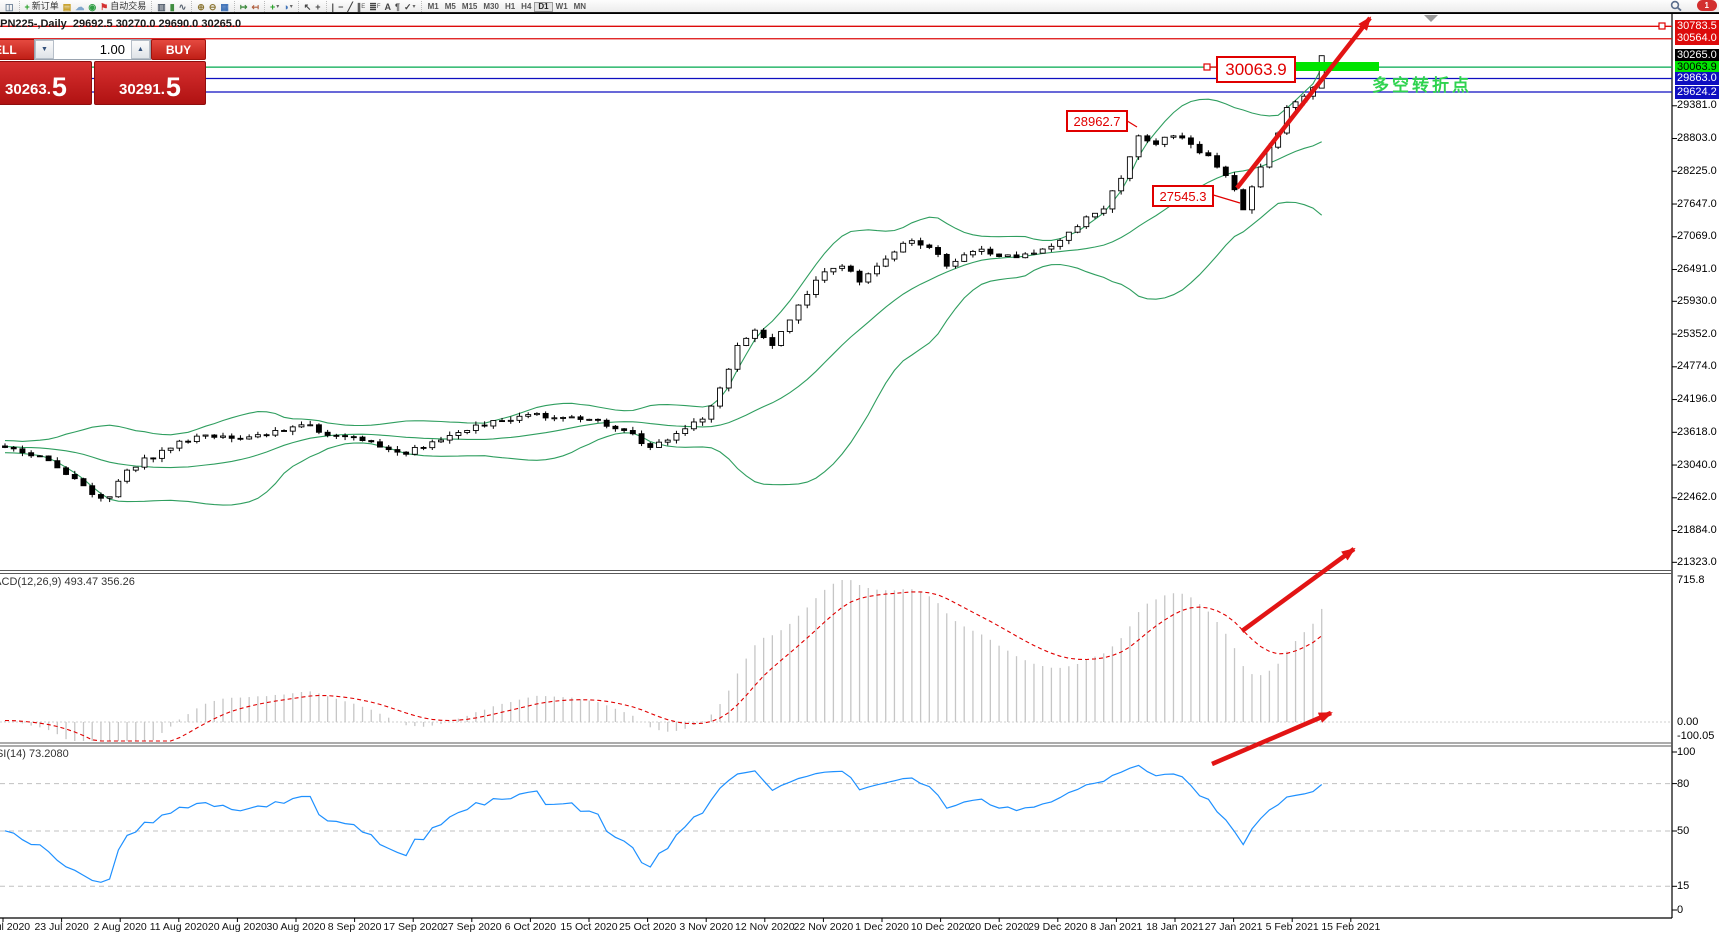  What do you see at coordinates (1058, 927) in the screenshot?
I see `date-axis-label: 29 Dec 2020` at bounding box center [1058, 927].